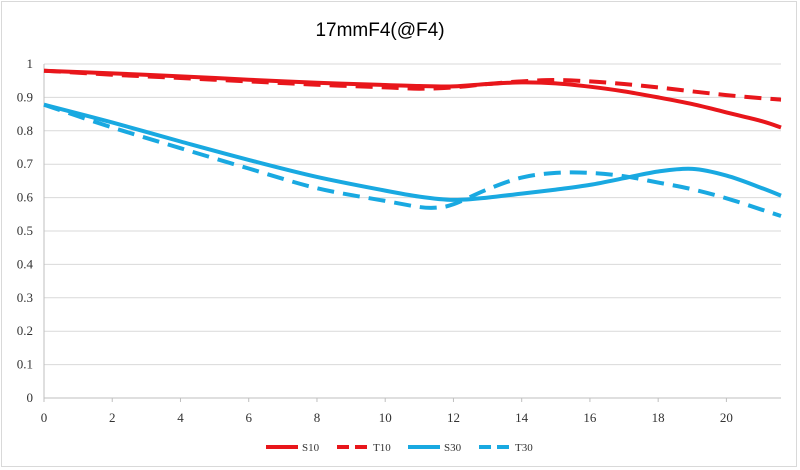 The height and width of the screenshot is (470, 800). Describe the element at coordinates (30, 63) in the screenshot. I see `y-tick-label: 1` at that location.